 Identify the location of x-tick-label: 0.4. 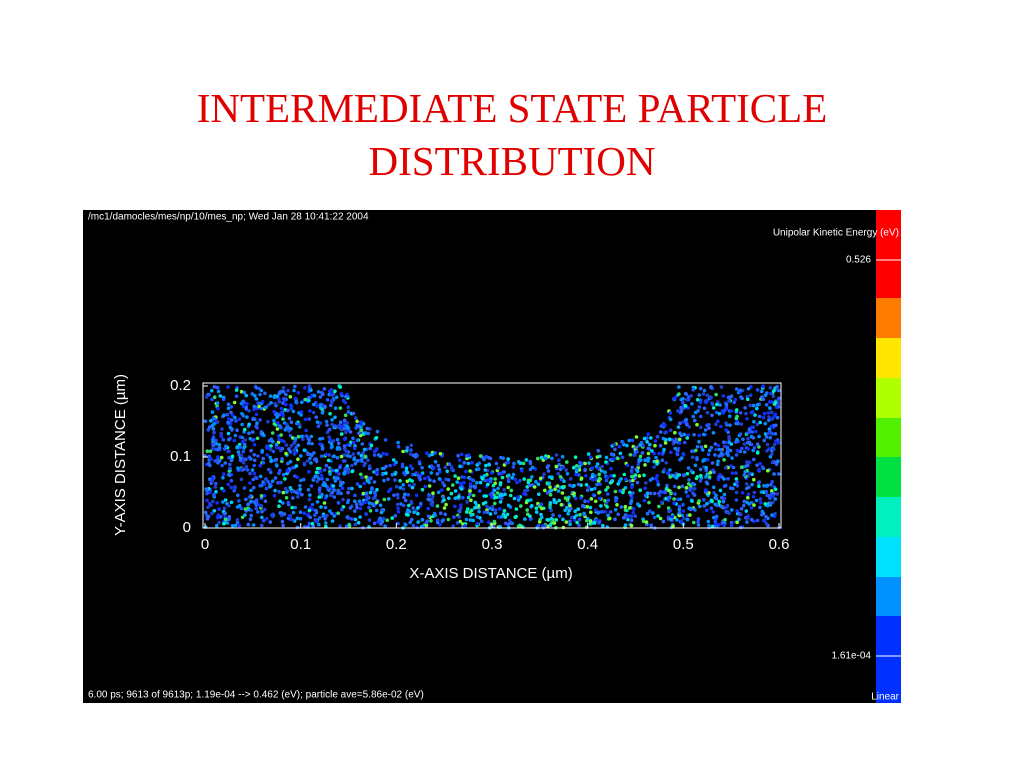
(587, 544).